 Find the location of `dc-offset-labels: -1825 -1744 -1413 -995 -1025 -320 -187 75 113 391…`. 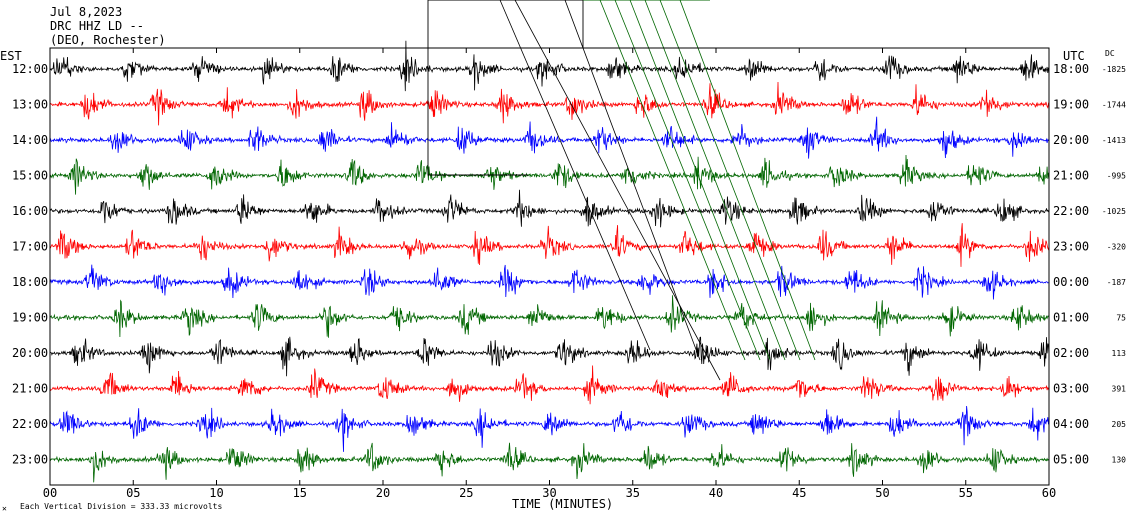

dc-offset-labels: -1825 -1744 -1413 -995 -1025 -320 -187 75 113 391… is located at coordinates (1114, 265).